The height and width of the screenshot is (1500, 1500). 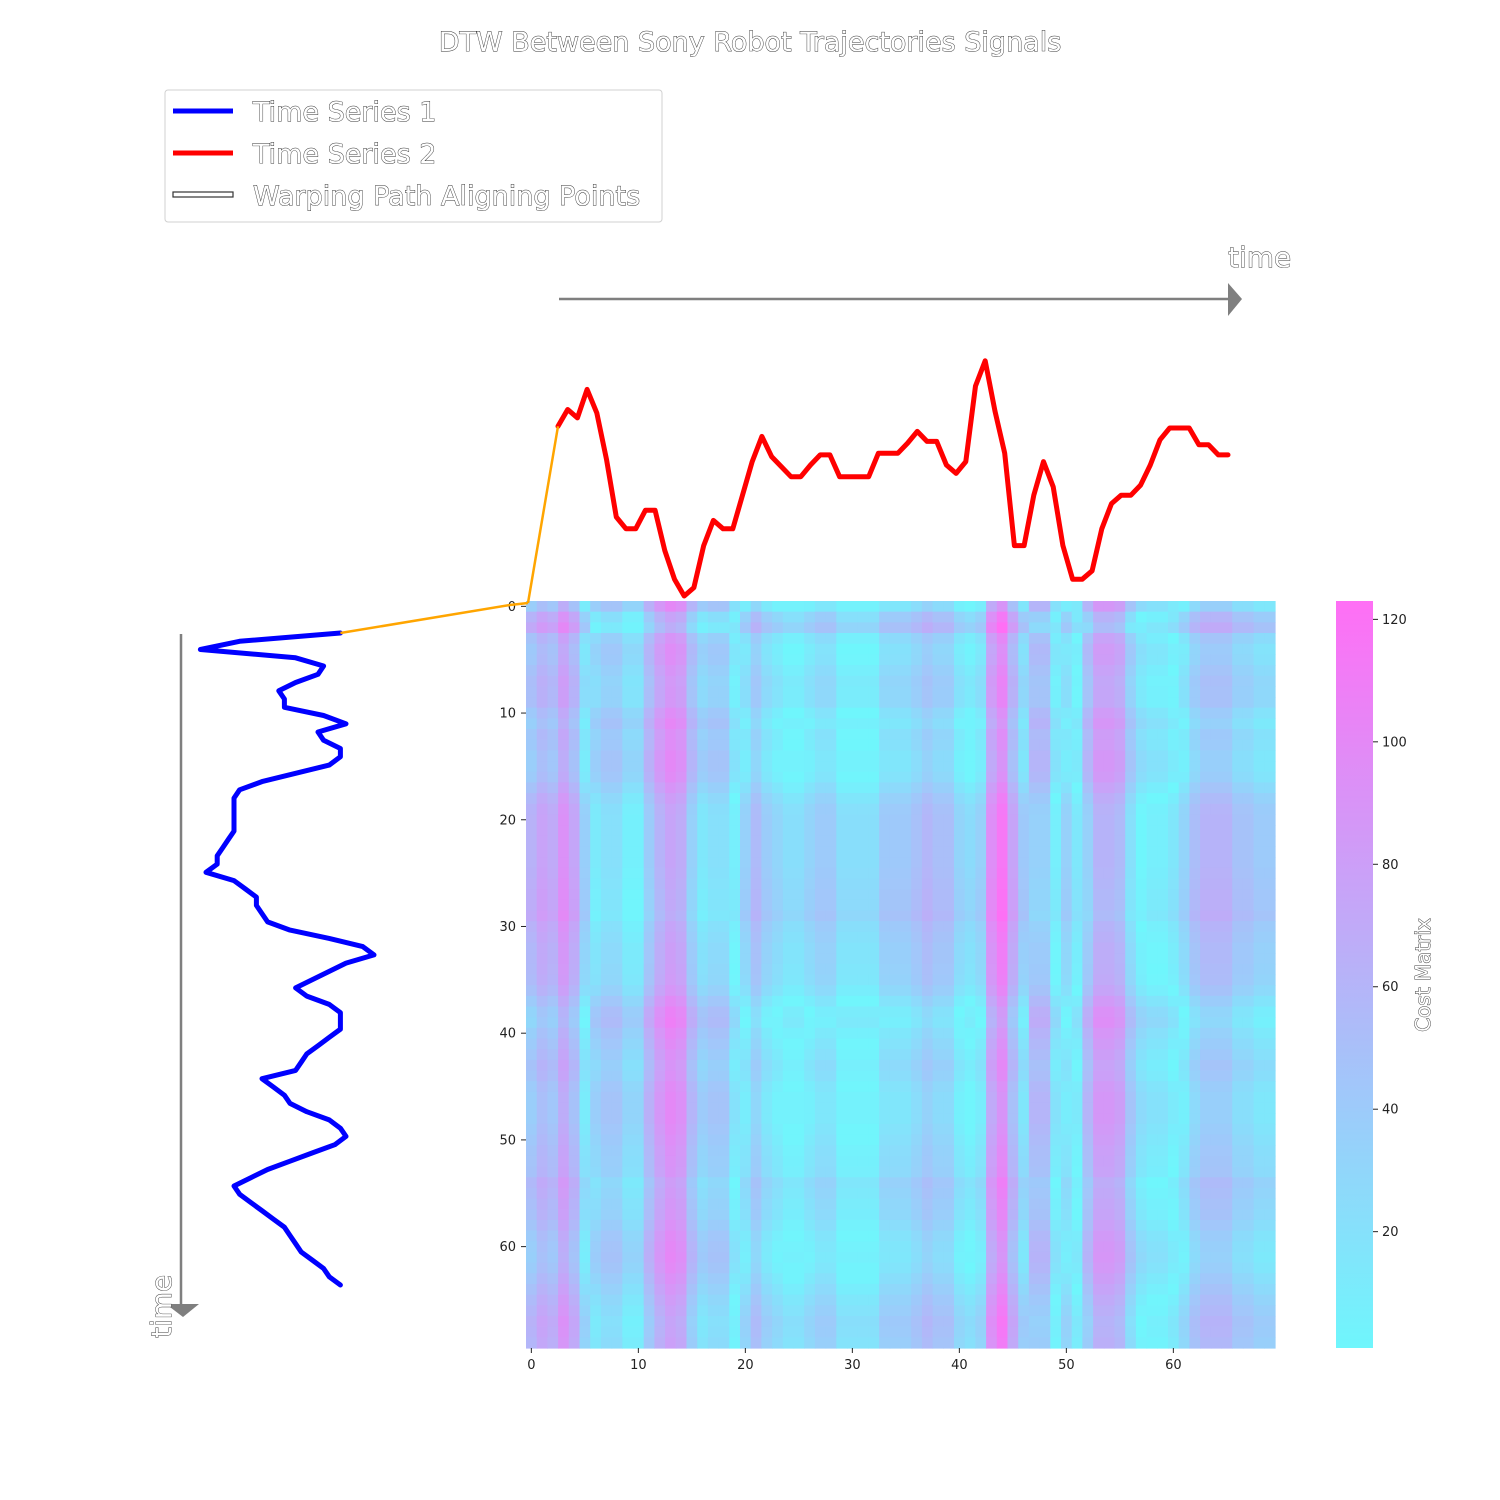 I want to click on series-1-line, so click(x=287, y=959).